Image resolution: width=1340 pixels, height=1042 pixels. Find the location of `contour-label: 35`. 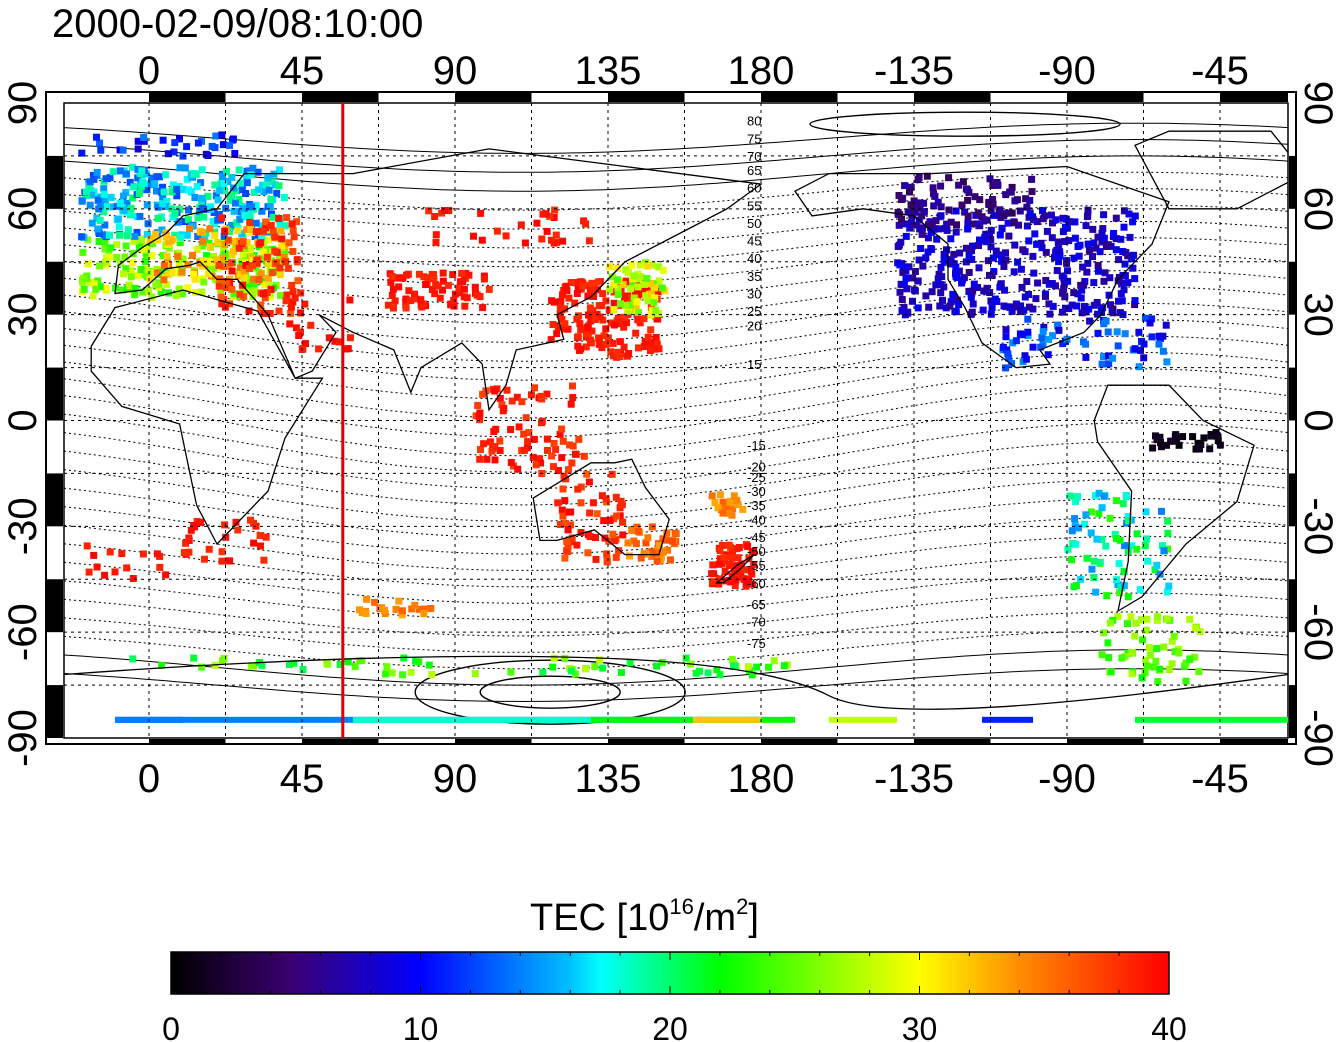

contour-label: 35 is located at coordinates (754, 276).